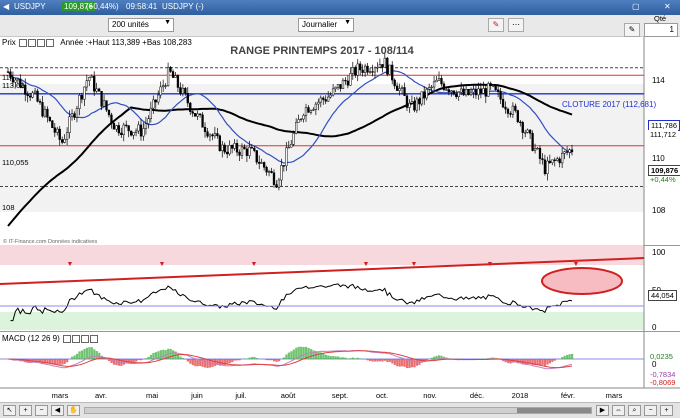 This screenshot has width=680, height=418. I want to click on macd-pane-label: MACD (12 26 9), so click(31, 338).